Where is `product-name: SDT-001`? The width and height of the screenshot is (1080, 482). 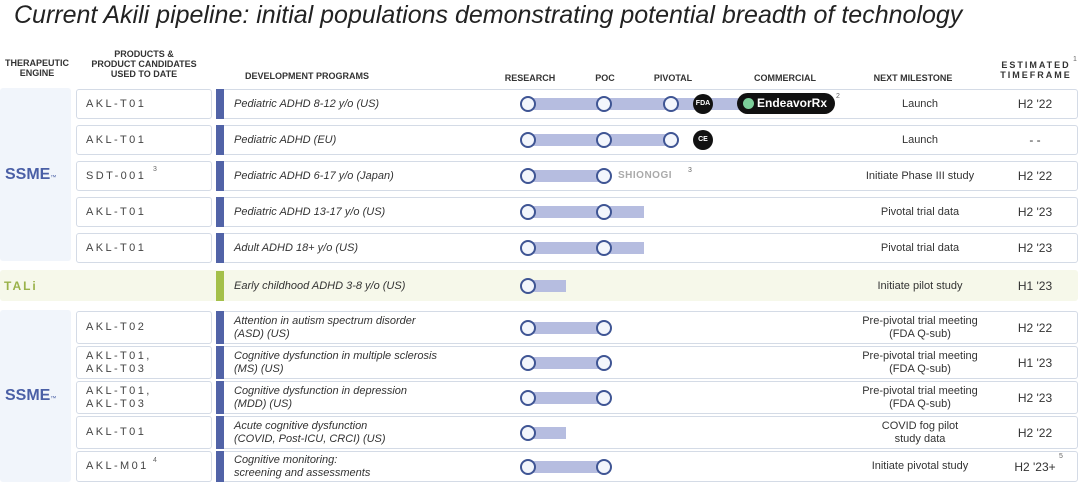
product-name: SDT-001 is located at coordinates (116, 175).